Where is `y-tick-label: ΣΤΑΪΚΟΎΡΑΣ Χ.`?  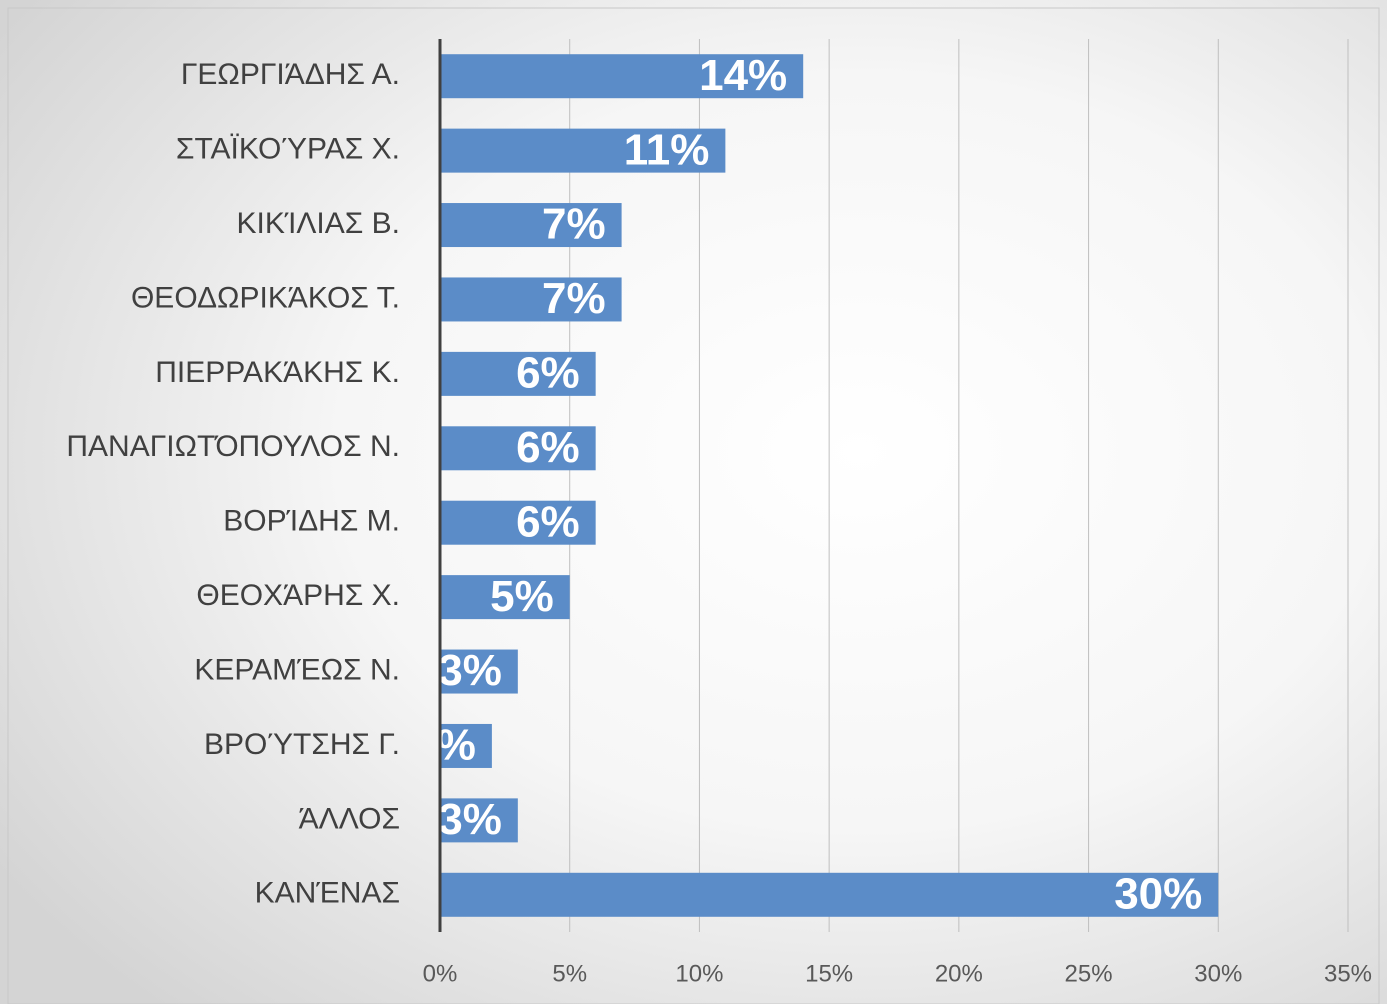 y-tick-label: ΣΤΑΪΚΟΎΡΑΣ Χ. is located at coordinates (288, 149).